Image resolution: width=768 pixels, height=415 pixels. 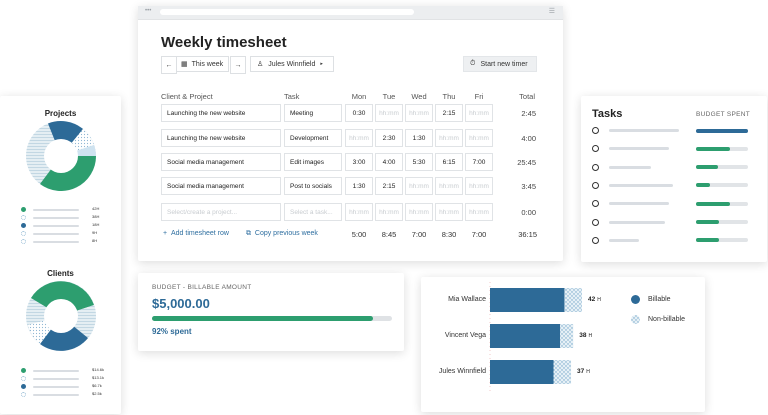 What do you see at coordinates (61, 156) in the screenshot?
I see `projects-donut-chart` at bounding box center [61, 156].